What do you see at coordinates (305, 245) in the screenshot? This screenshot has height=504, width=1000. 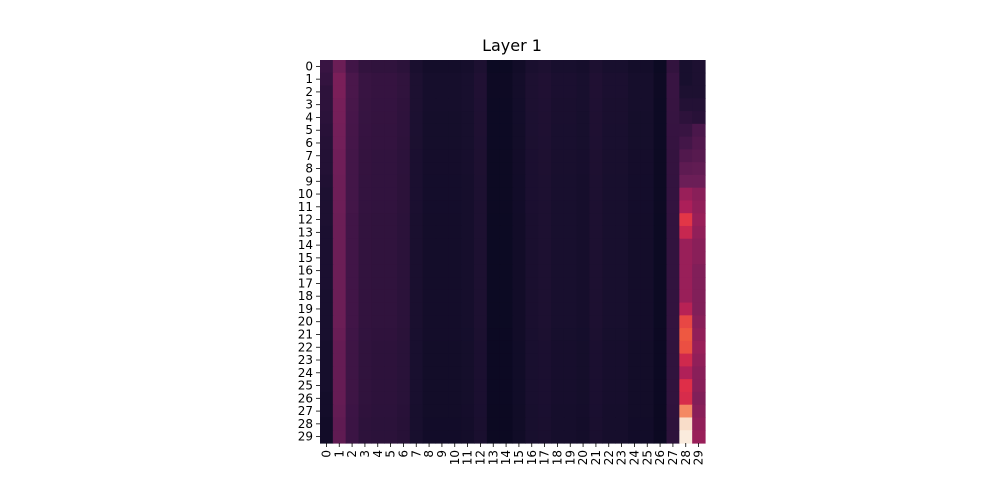 I see `y-tick-label: 14` at bounding box center [305, 245].